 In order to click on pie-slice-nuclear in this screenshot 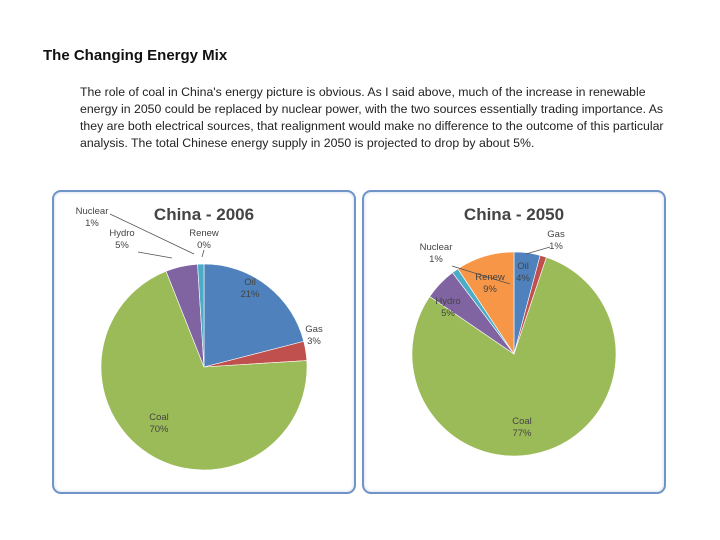, I will do `click(201, 315)`.